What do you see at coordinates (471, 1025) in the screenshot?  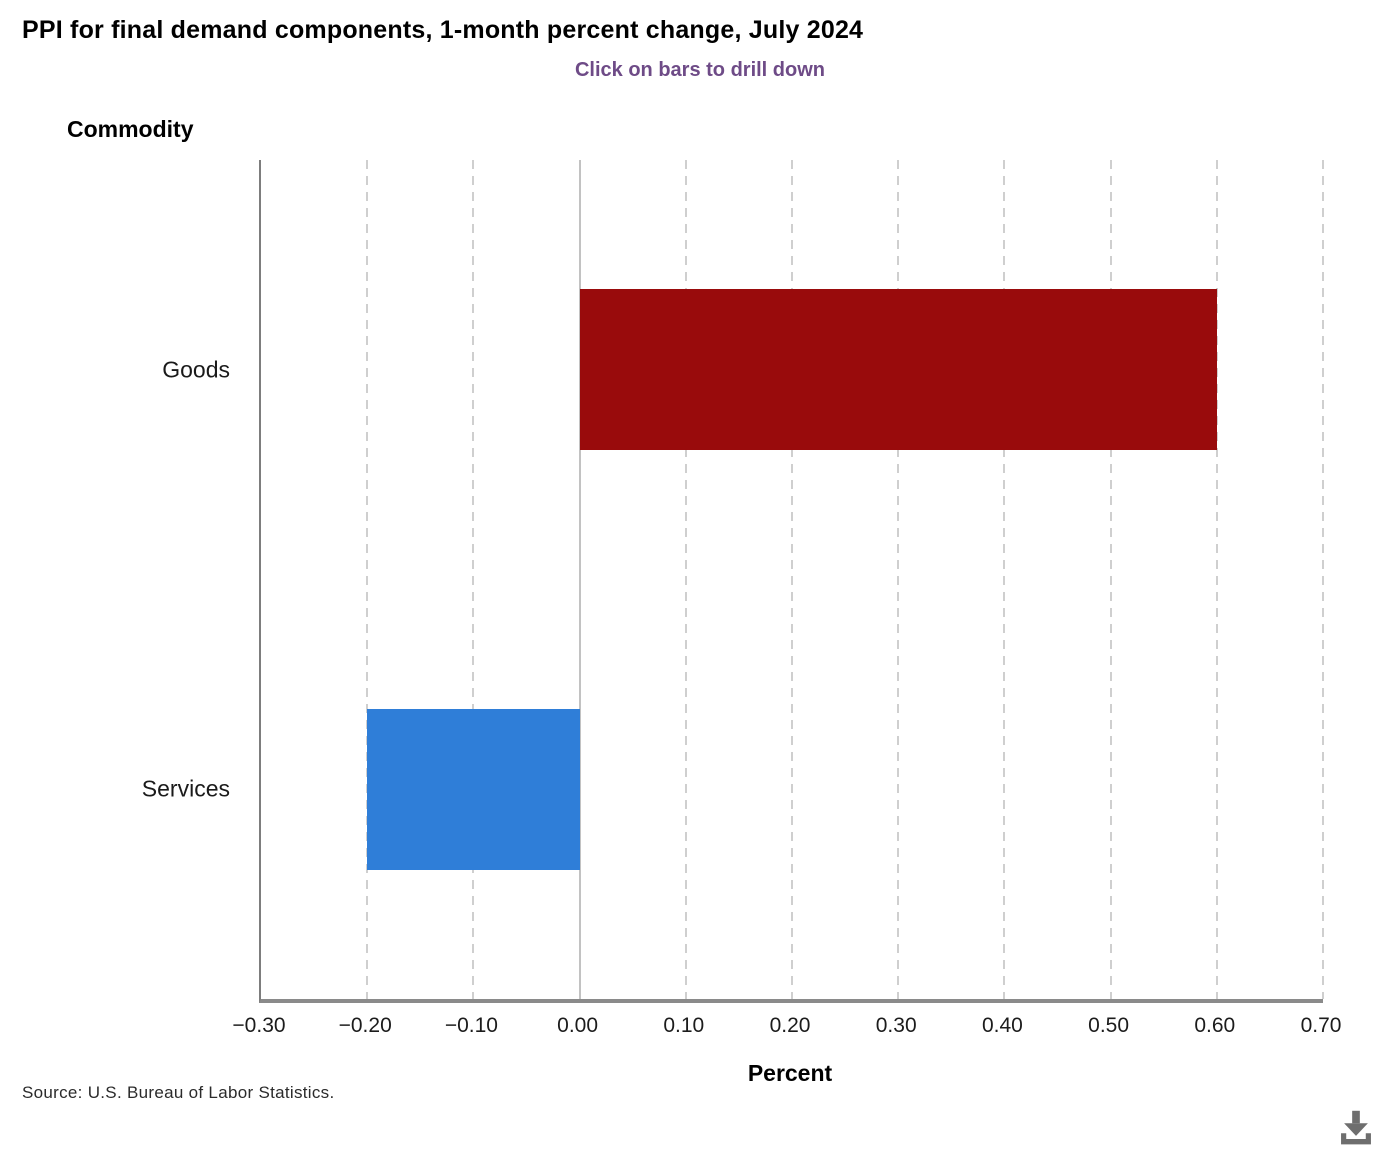 I see `x-tick-label: −0.10` at bounding box center [471, 1025].